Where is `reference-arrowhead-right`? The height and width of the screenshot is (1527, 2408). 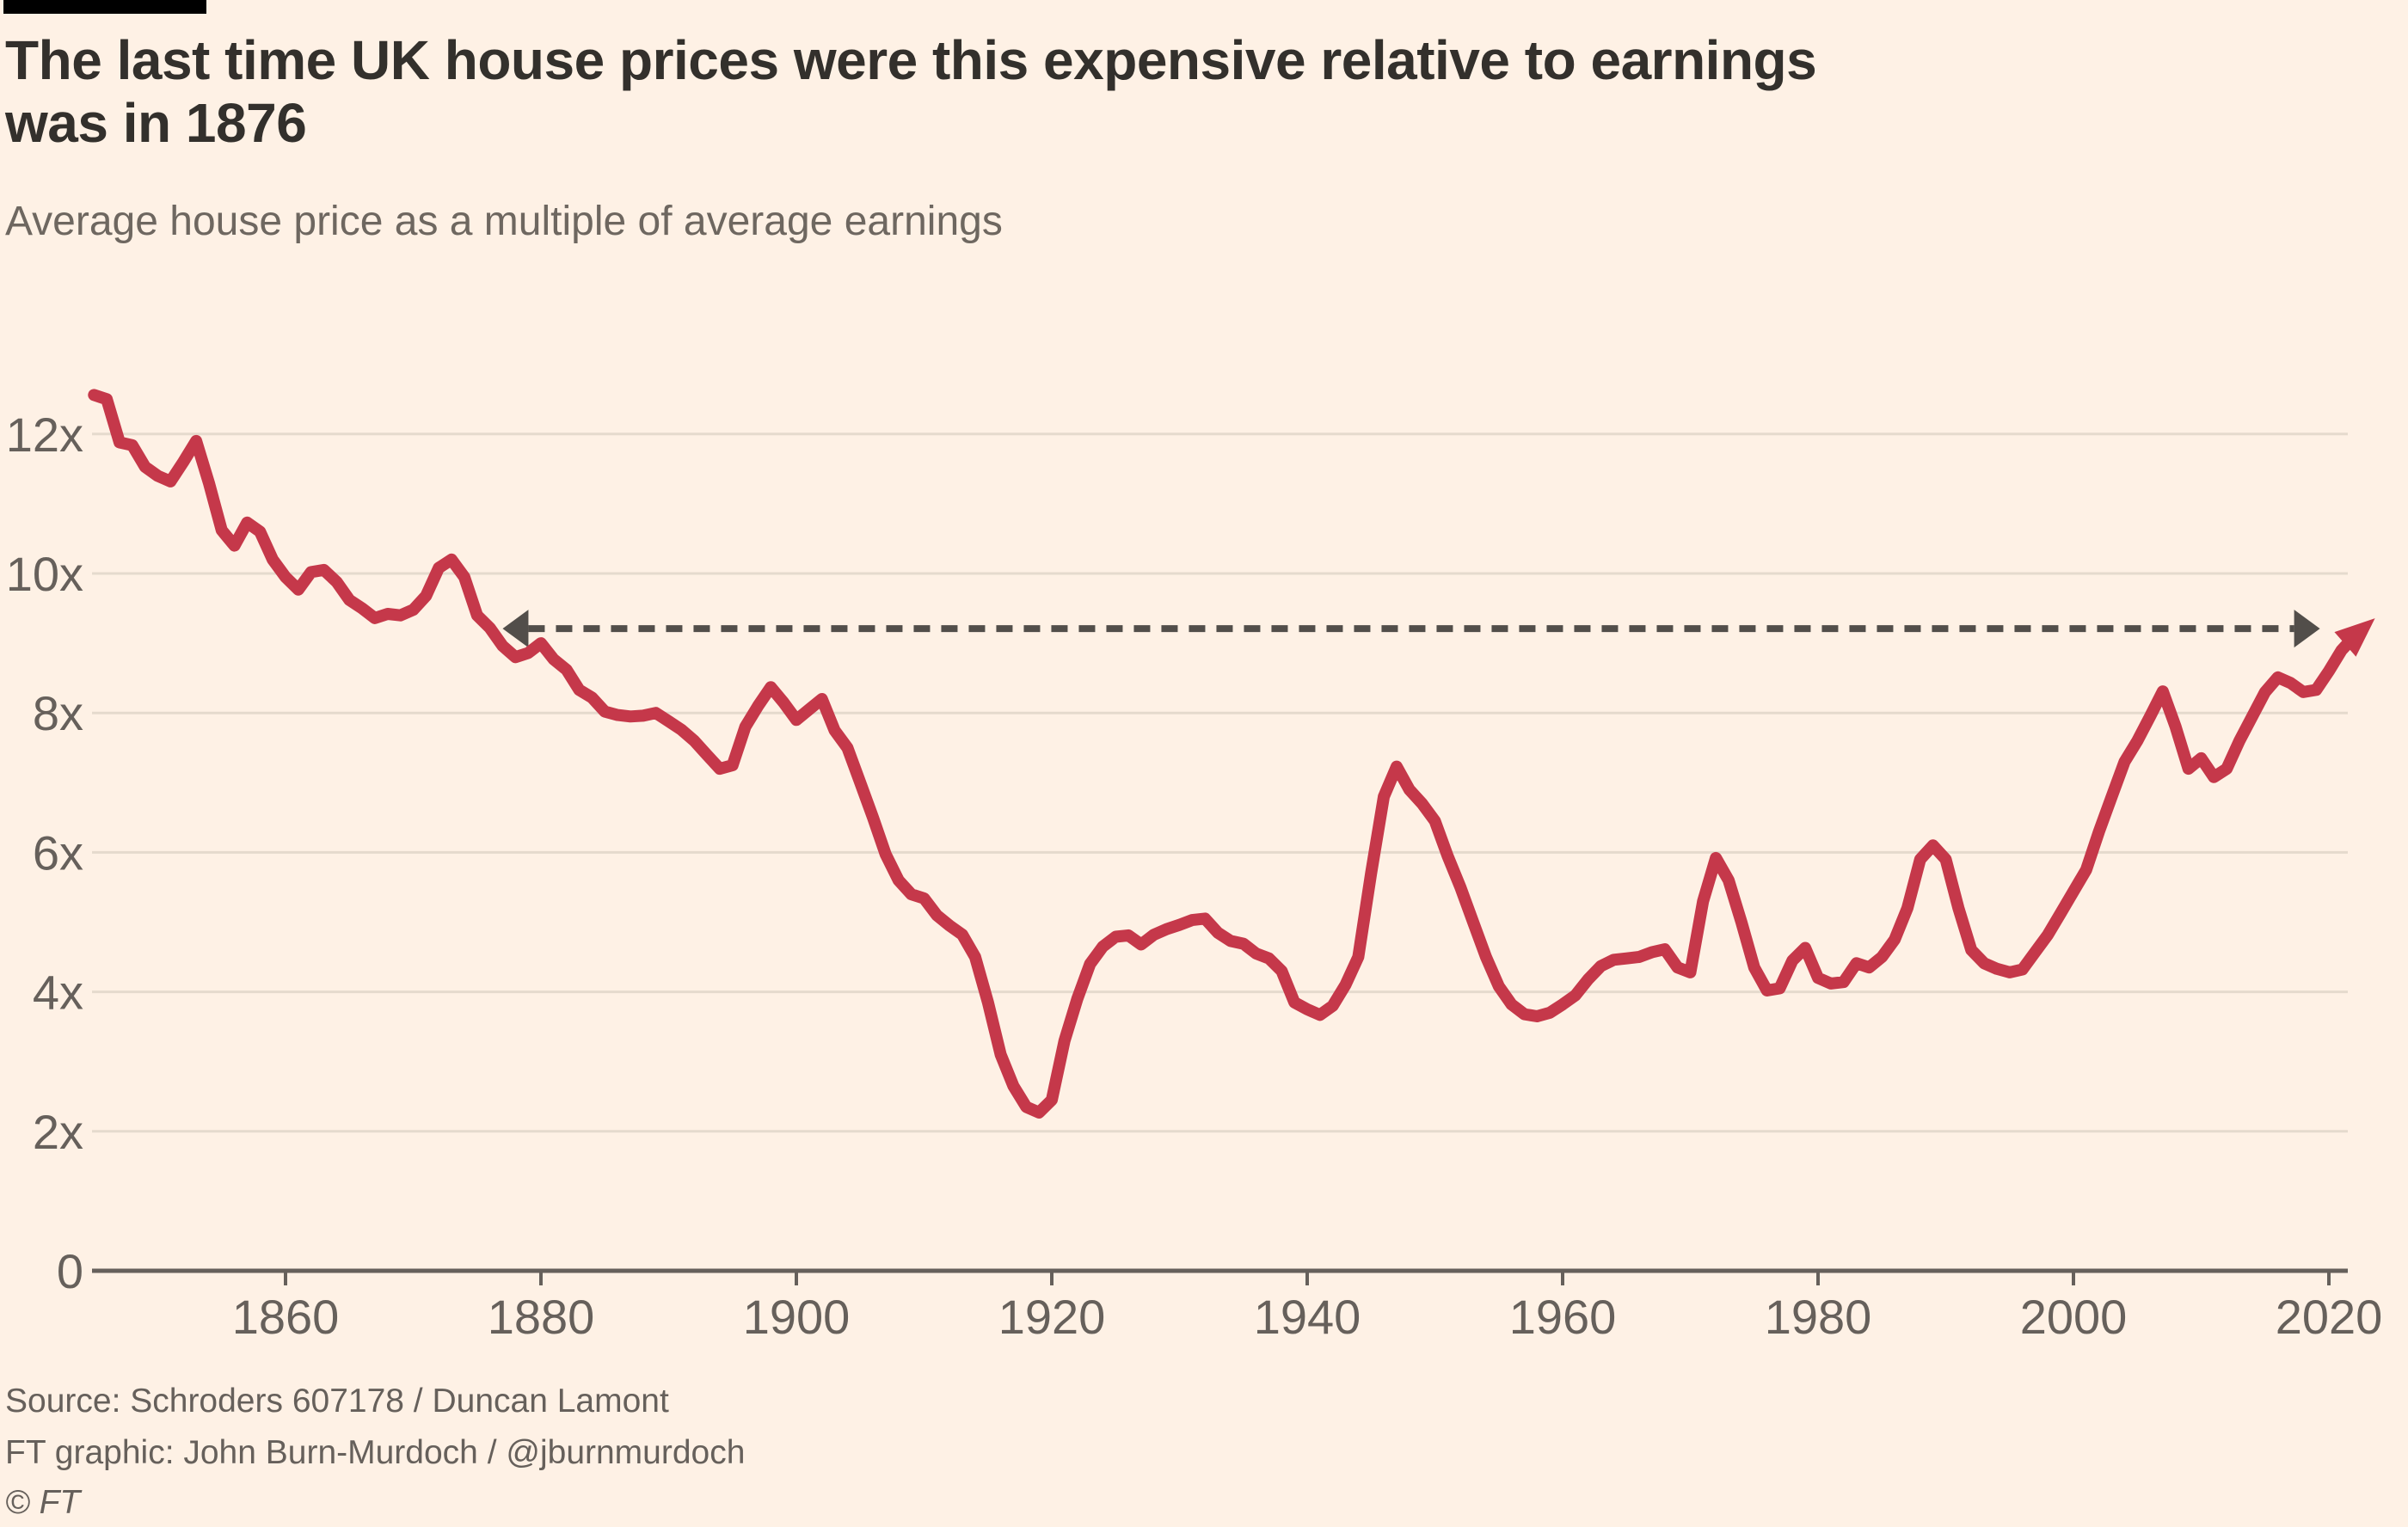
reference-arrowhead-right is located at coordinates (2307, 629).